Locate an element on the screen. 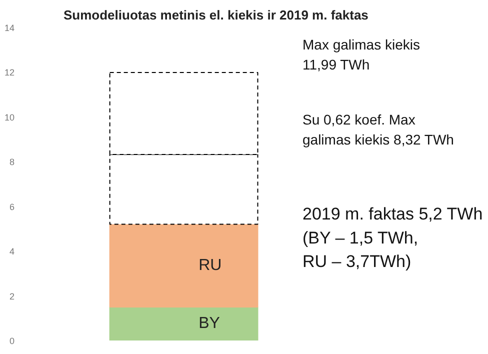  y-tick-label: 2 is located at coordinates (12, 296).